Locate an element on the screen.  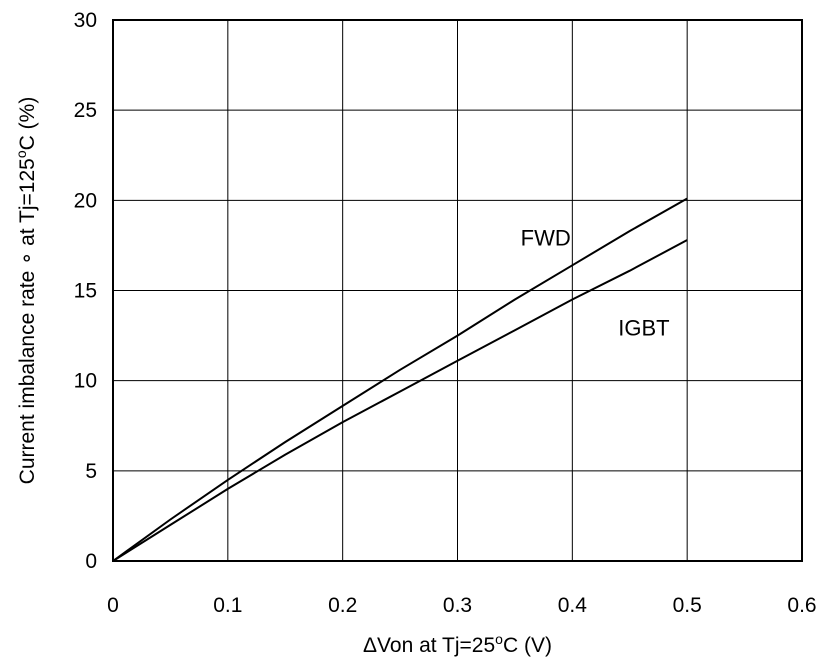
x-tick-label-4: 0.4 is located at coordinates (573, 605).